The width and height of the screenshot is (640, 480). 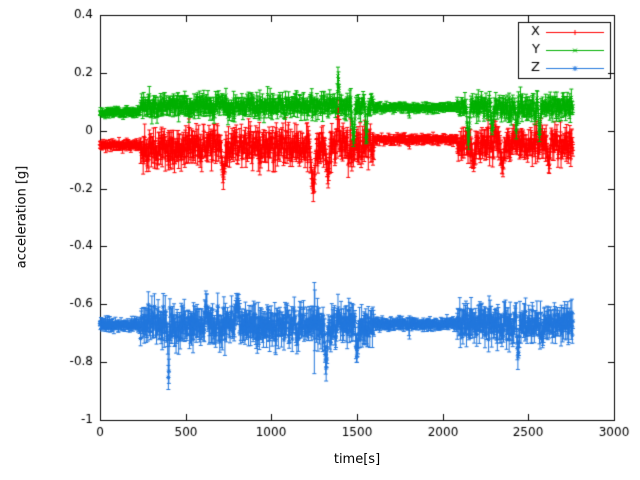 I want to click on y-axis-label: acceleration [g], so click(x=22, y=217).